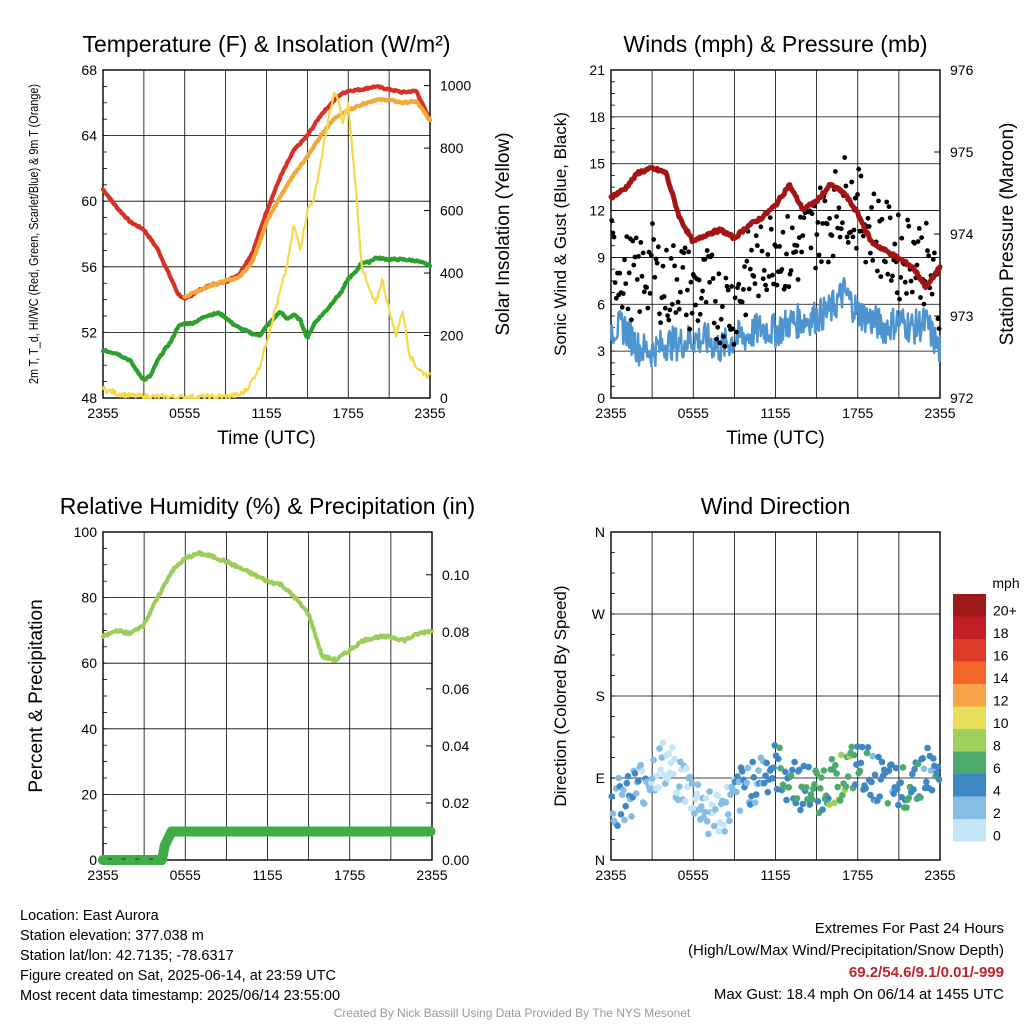 The height and width of the screenshot is (1024, 1024). What do you see at coordinates (857, 413) in the screenshot?
I see `x-tick-label: 1755` at bounding box center [857, 413].